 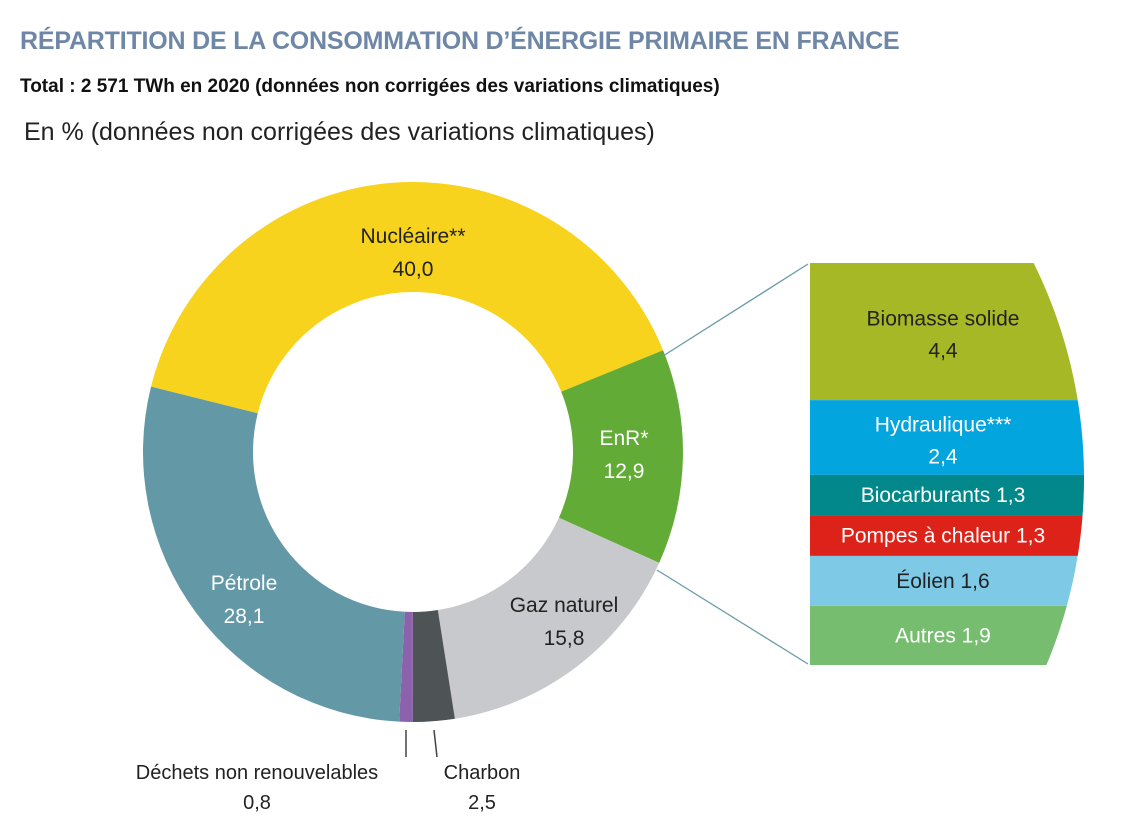 What do you see at coordinates (407, 298) in the screenshot?
I see `slice-nucléaire-` at bounding box center [407, 298].